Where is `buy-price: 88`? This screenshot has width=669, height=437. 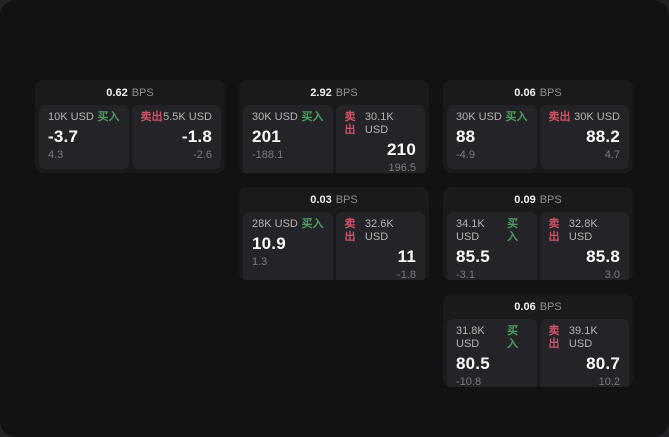 buy-price: 88 is located at coordinates (466, 136).